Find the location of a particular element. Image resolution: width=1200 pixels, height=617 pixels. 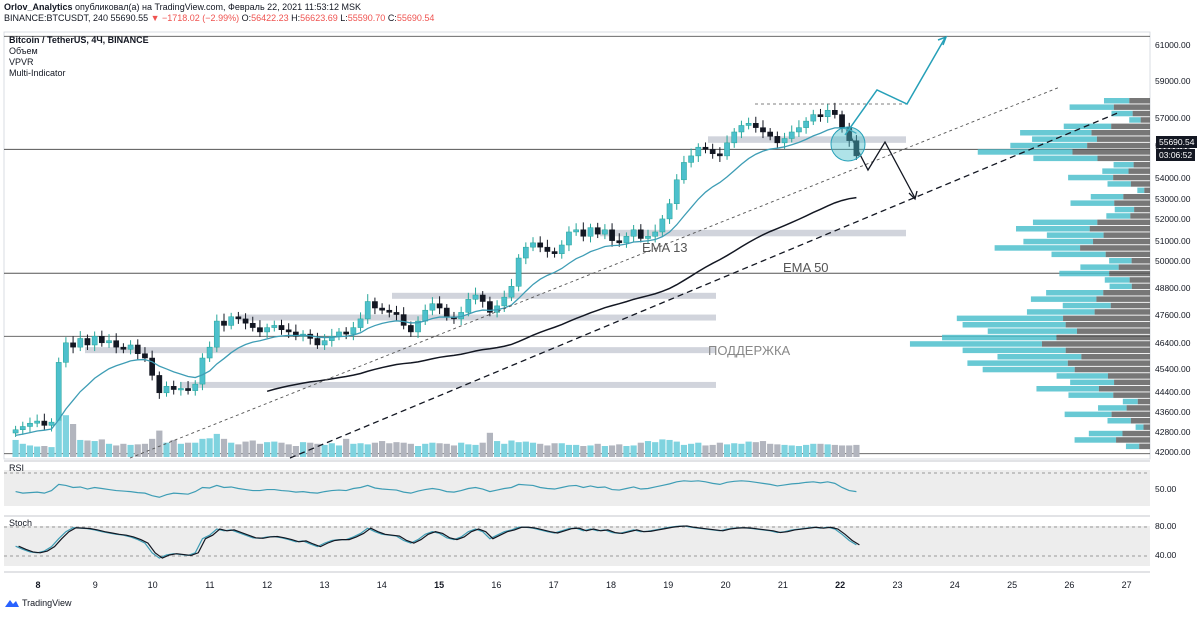

stoch-pane-label: Stoch is located at coordinates (21, 523).